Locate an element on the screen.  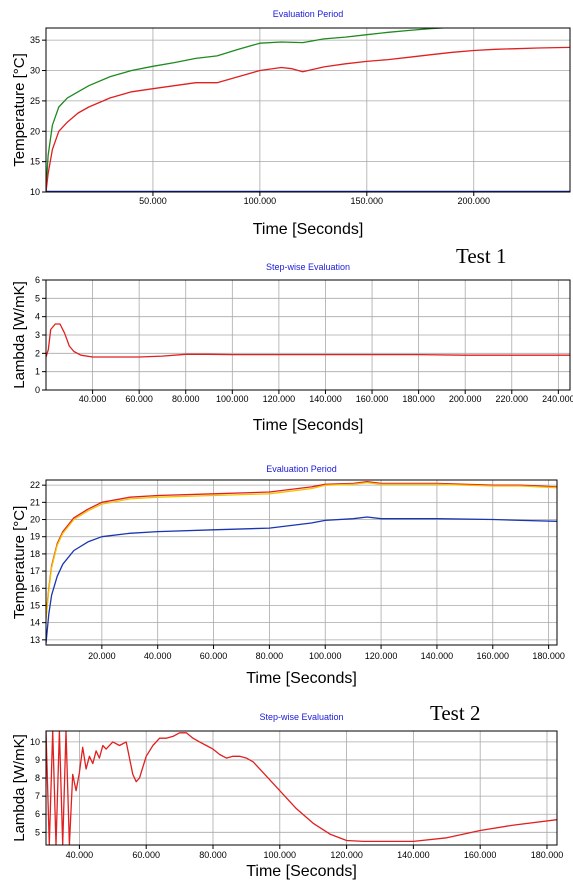
y-tick-label: 19 is located at coordinates (35, 537).